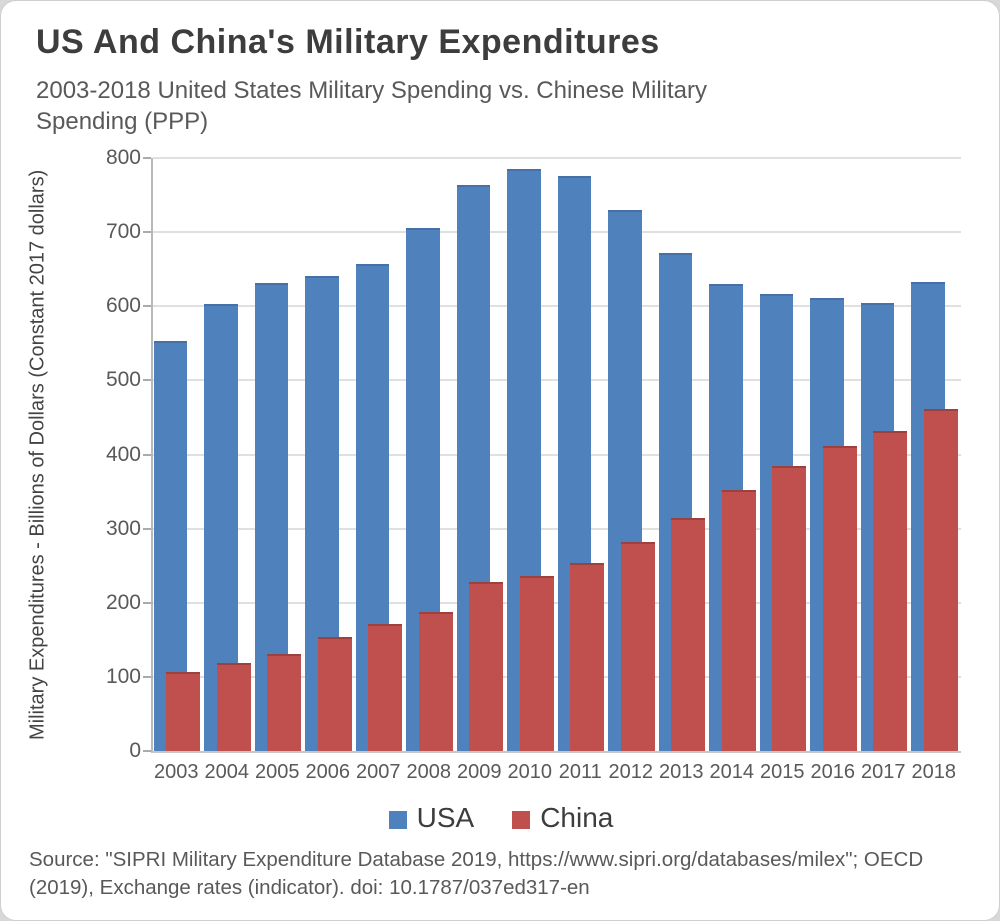 The width and height of the screenshot is (1000, 921). Describe the element at coordinates (479, 772) in the screenshot. I see `x-tick-label-2009: 2009` at that location.